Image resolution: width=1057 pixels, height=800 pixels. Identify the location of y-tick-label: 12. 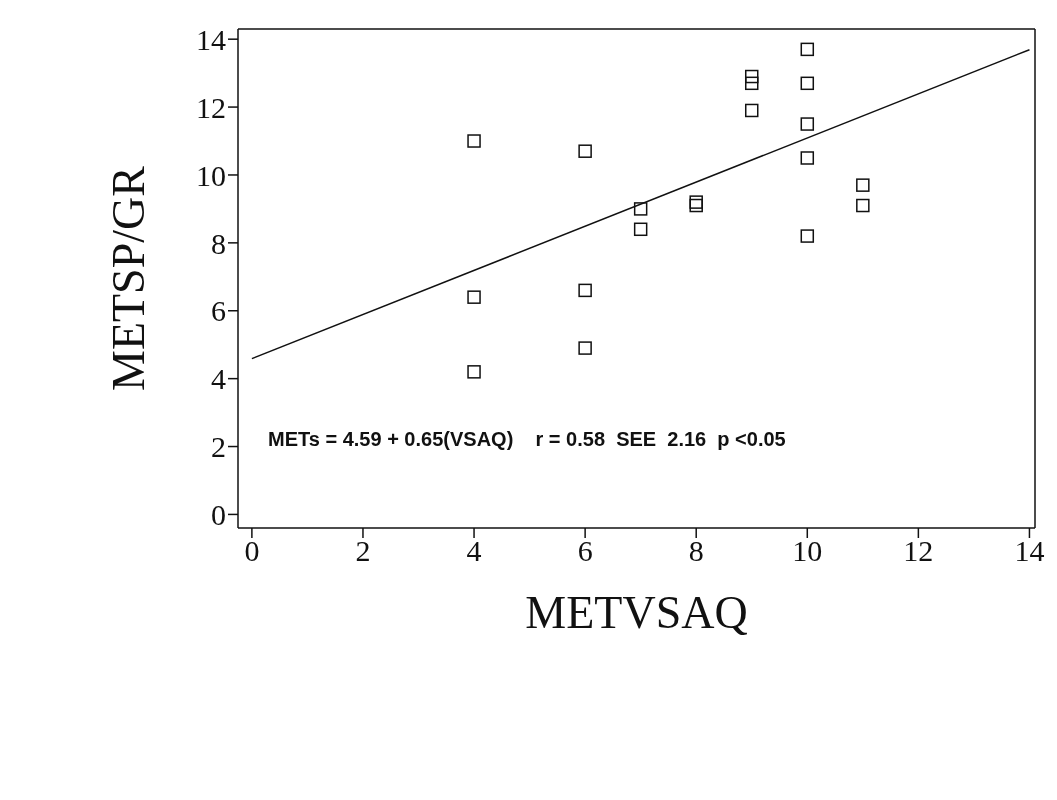
(211, 107).